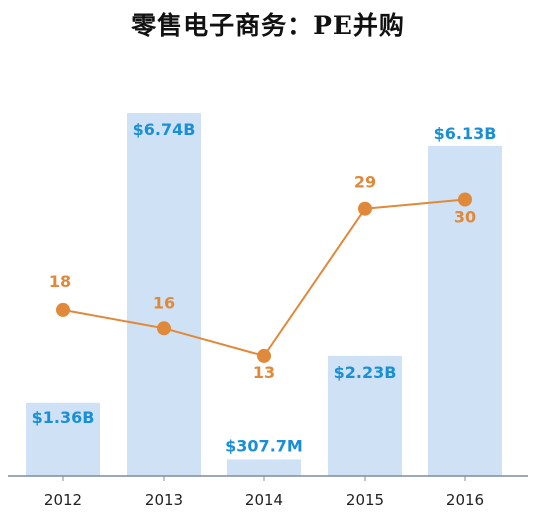  What do you see at coordinates (164, 302) in the screenshot?
I see `deal-count-label-2013: 16` at bounding box center [164, 302].